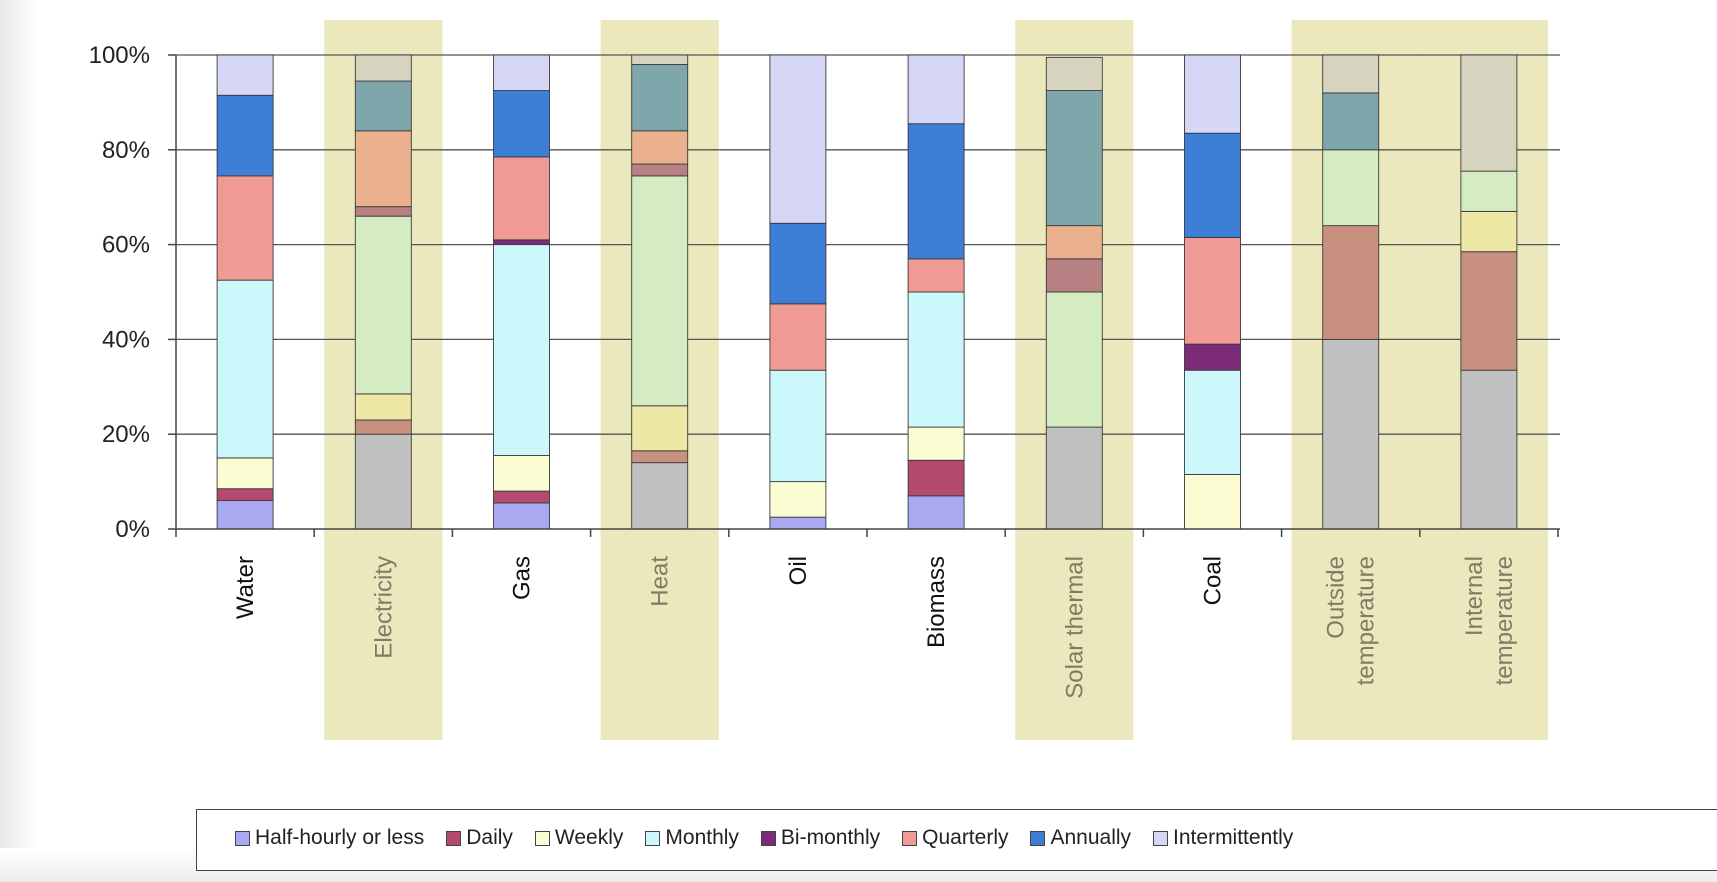 This screenshot has width=1717, height=882. What do you see at coordinates (936, 359) in the screenshot?
I see `bar-segment-biomass-monthly` at bounding box center [936, 359].